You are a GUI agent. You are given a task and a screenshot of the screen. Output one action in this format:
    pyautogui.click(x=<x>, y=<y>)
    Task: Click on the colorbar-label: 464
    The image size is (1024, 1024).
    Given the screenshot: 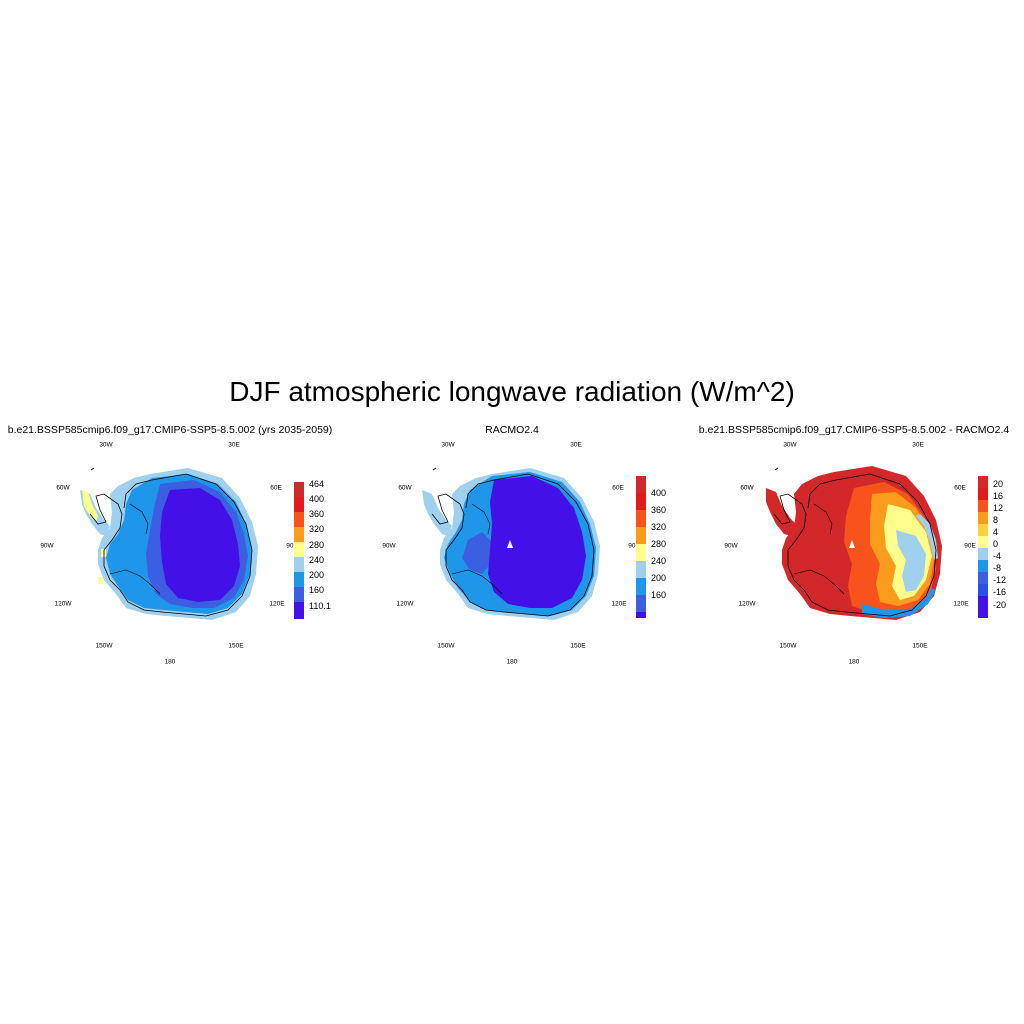 What is the action you would take?
    pyautogui.click(x=317, y=484)
    